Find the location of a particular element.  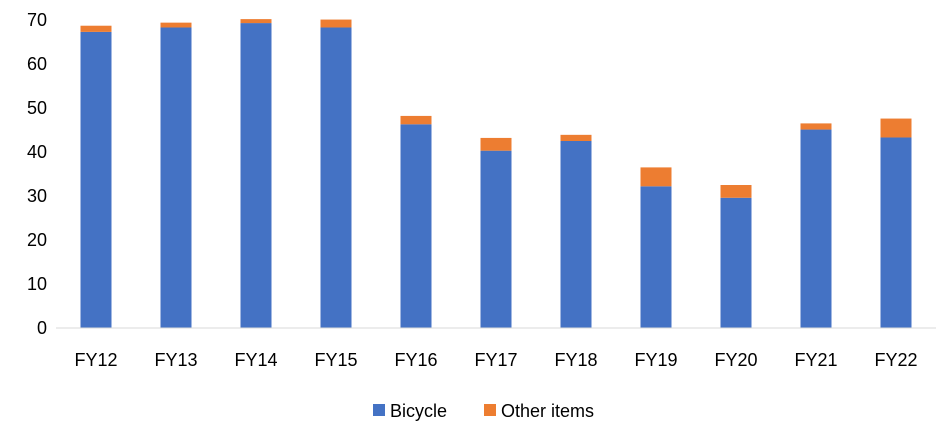

y-tick-label: 70 is located at coordinates (37, 20).